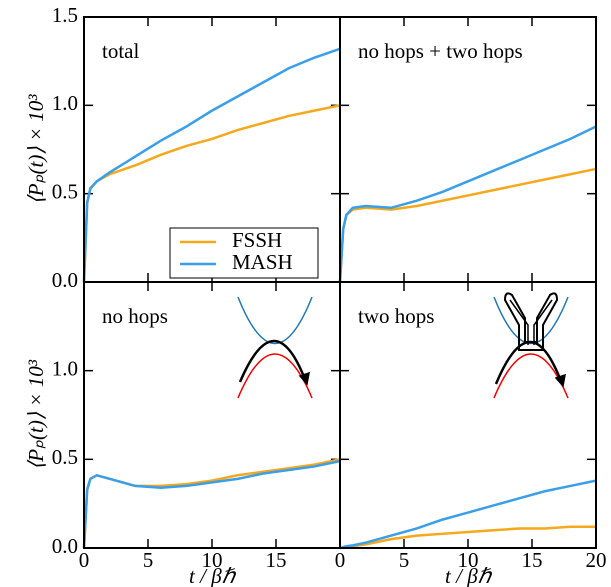 Image resolution: width=611 pixels, height=587 pixels. I want to click on inset-no-hops, so click(275, 347).